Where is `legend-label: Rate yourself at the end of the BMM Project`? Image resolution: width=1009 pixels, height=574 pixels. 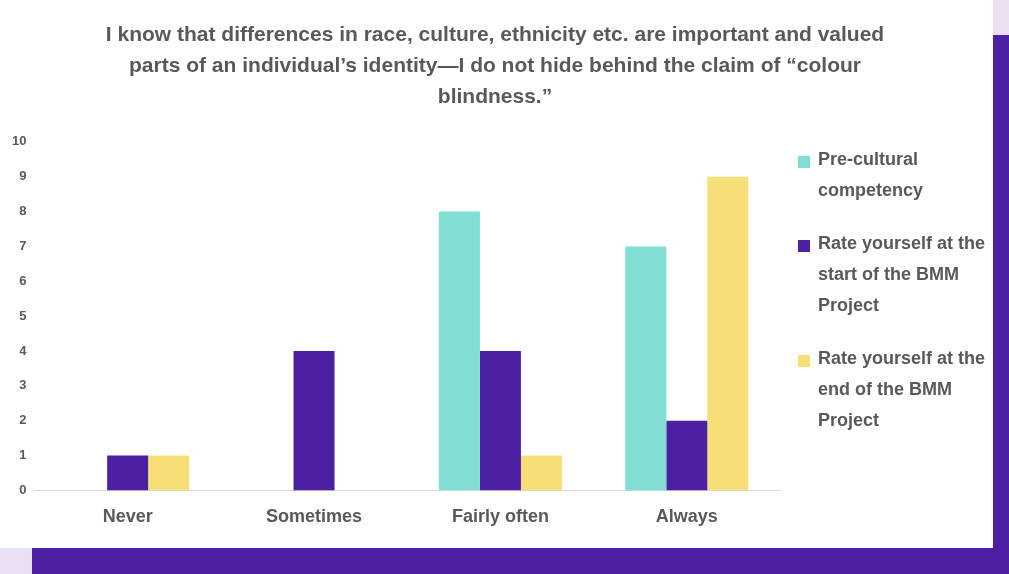 legend-label: Rate yourself at the end of the BMM Project is located at coordinates (902, 389).